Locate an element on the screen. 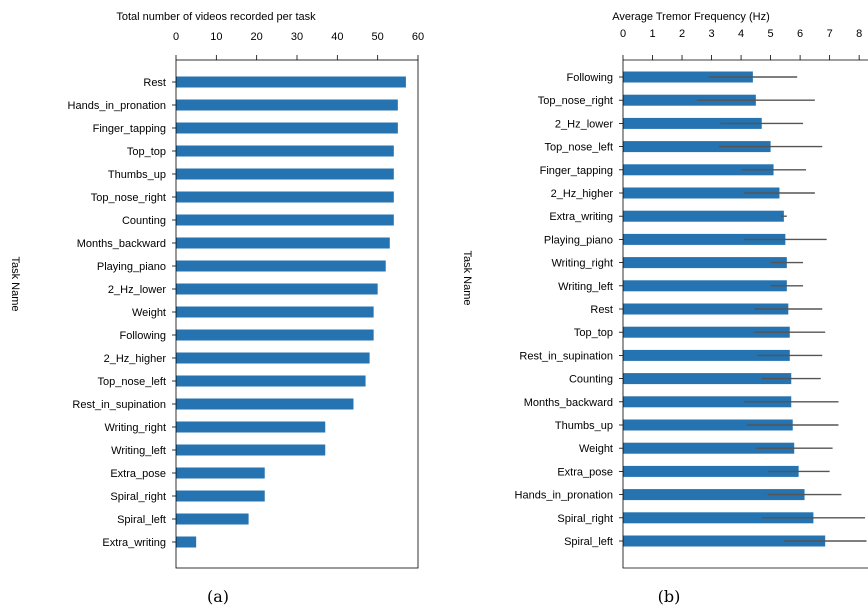 The height and width of the screenshot is (610, 868). chart-a-category-label: Counting is located at coordinates (144, 221).